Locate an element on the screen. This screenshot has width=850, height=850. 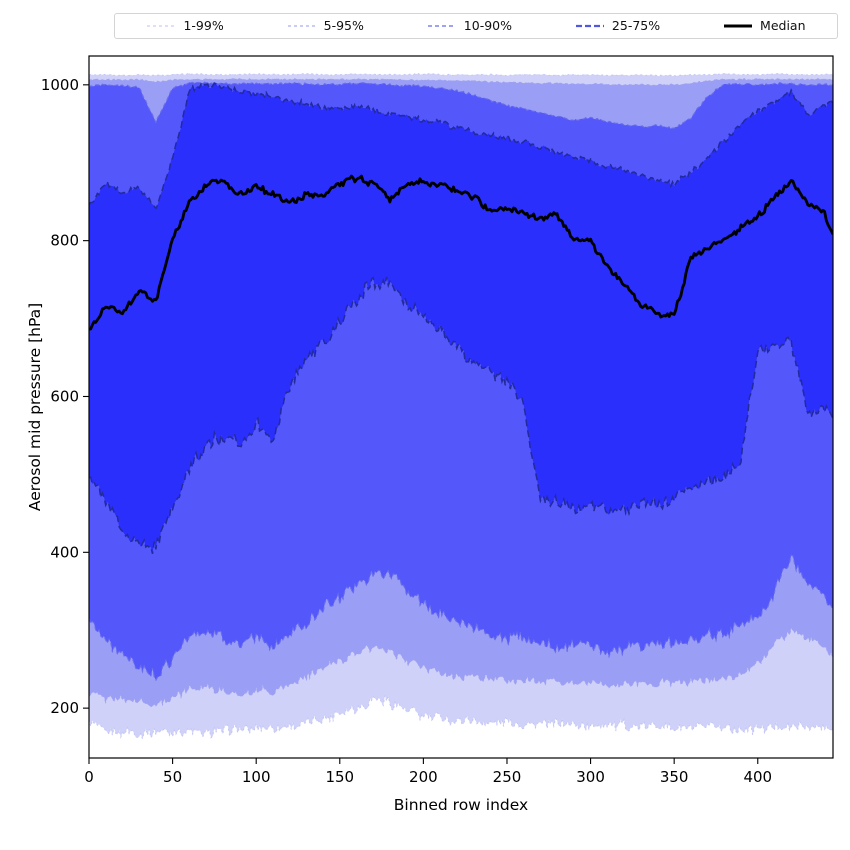
x-tick-label: 100 is located at coordinates (256, 777).